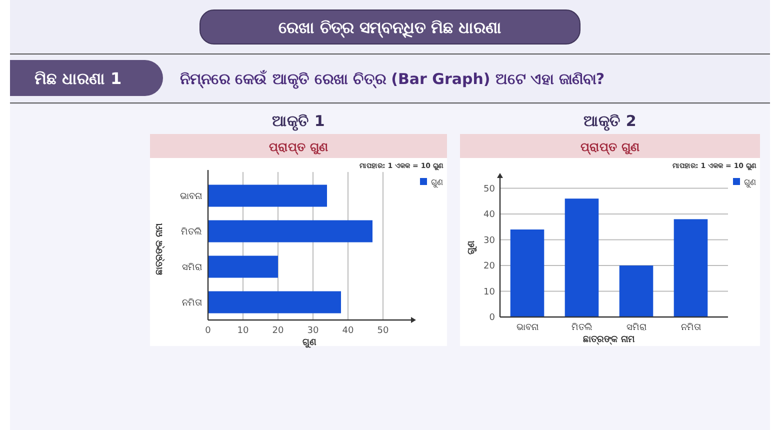 This screenshot has height=430, width=780. What do you see at coordinates (309, 343) in the screenshot?
I see `x-axis-title: ଗୁଣ` at bounding box center [309, 343].